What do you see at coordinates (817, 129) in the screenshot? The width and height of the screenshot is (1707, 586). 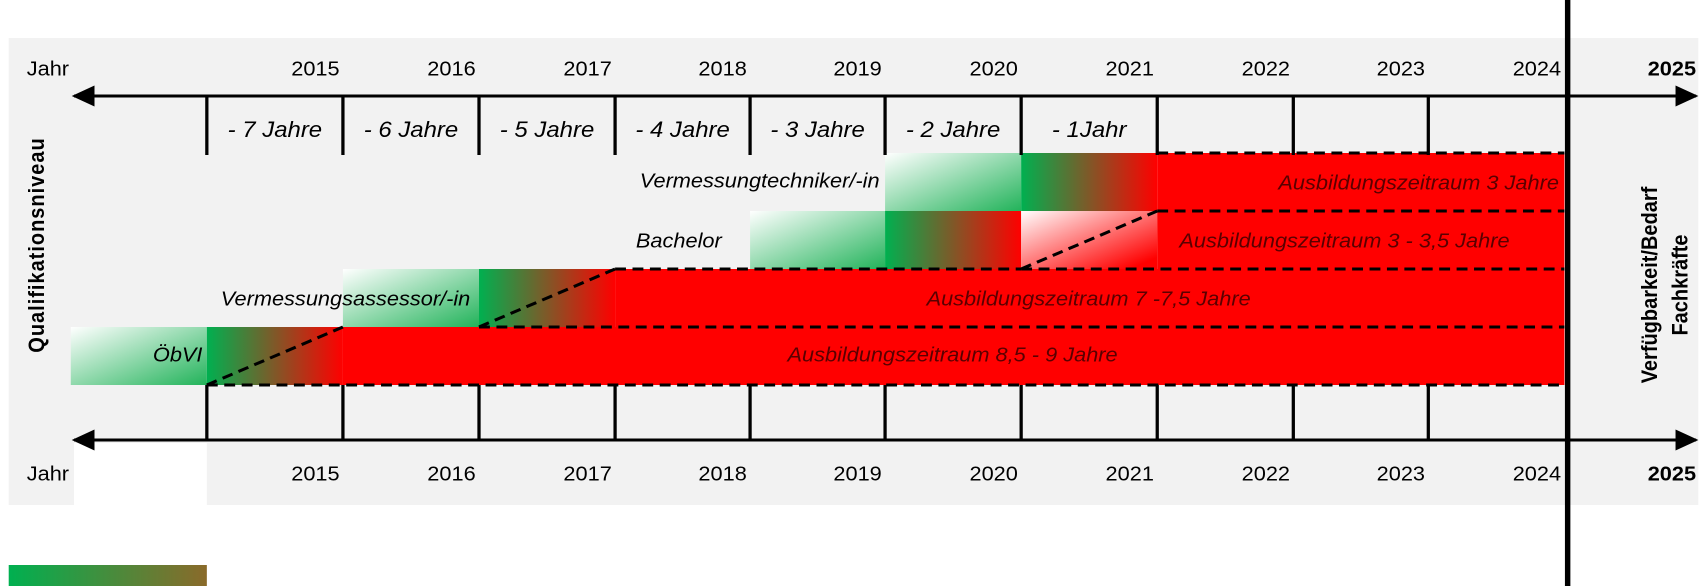 I see `offset-label: - 3 Jahre` at bounding box center [817, 129].